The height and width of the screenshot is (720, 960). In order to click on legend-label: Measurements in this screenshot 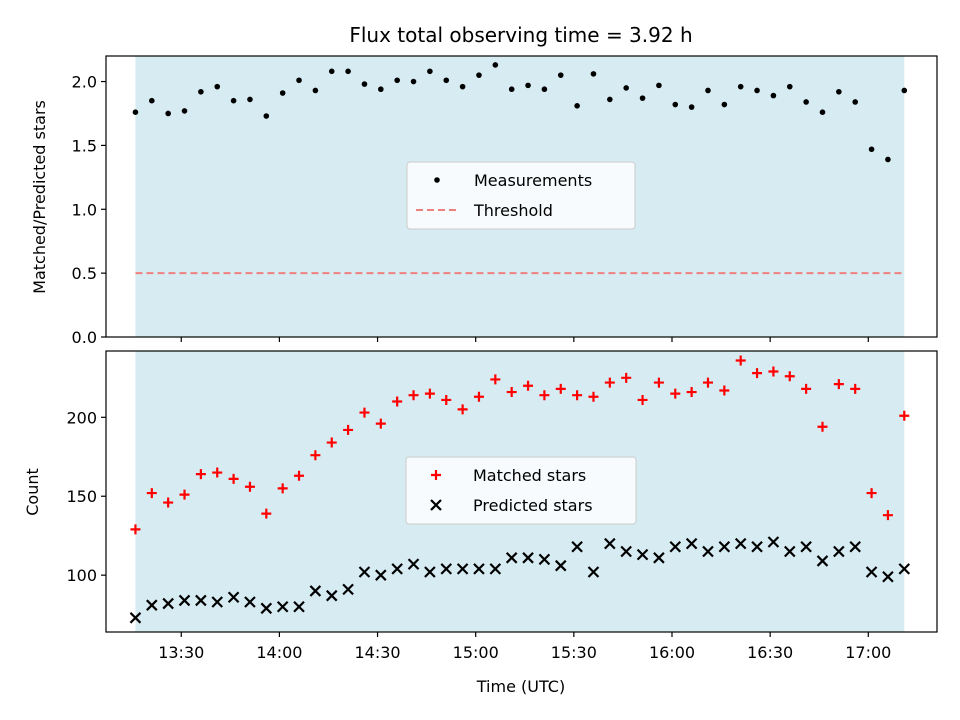, I will do `click(533, 180)`.